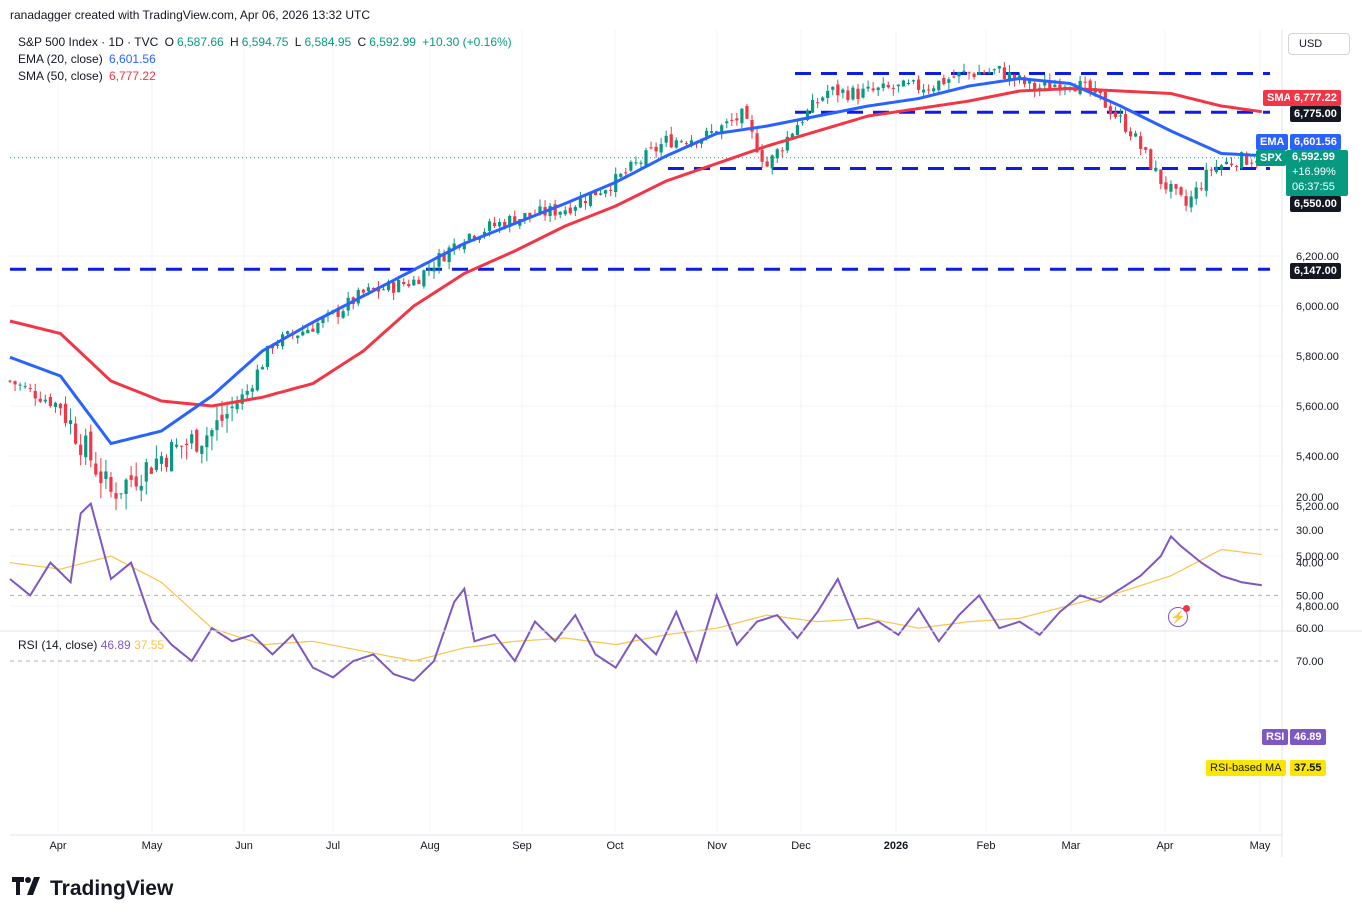 This screenshot has width=1362, height=919. Describe the element at coordinates (1308, 737) in the screenshot. I see `rsi-value-tag: 46.89` at that location.